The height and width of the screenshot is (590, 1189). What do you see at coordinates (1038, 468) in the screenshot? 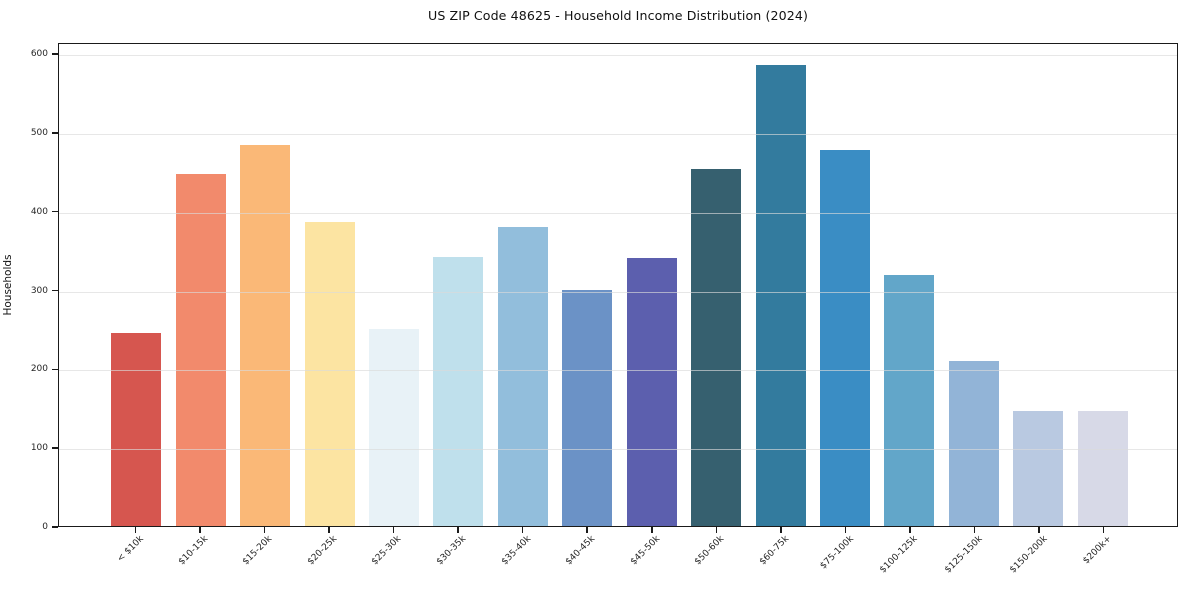
I see `bar-$150-200k` at bounding box center [1038, 468].